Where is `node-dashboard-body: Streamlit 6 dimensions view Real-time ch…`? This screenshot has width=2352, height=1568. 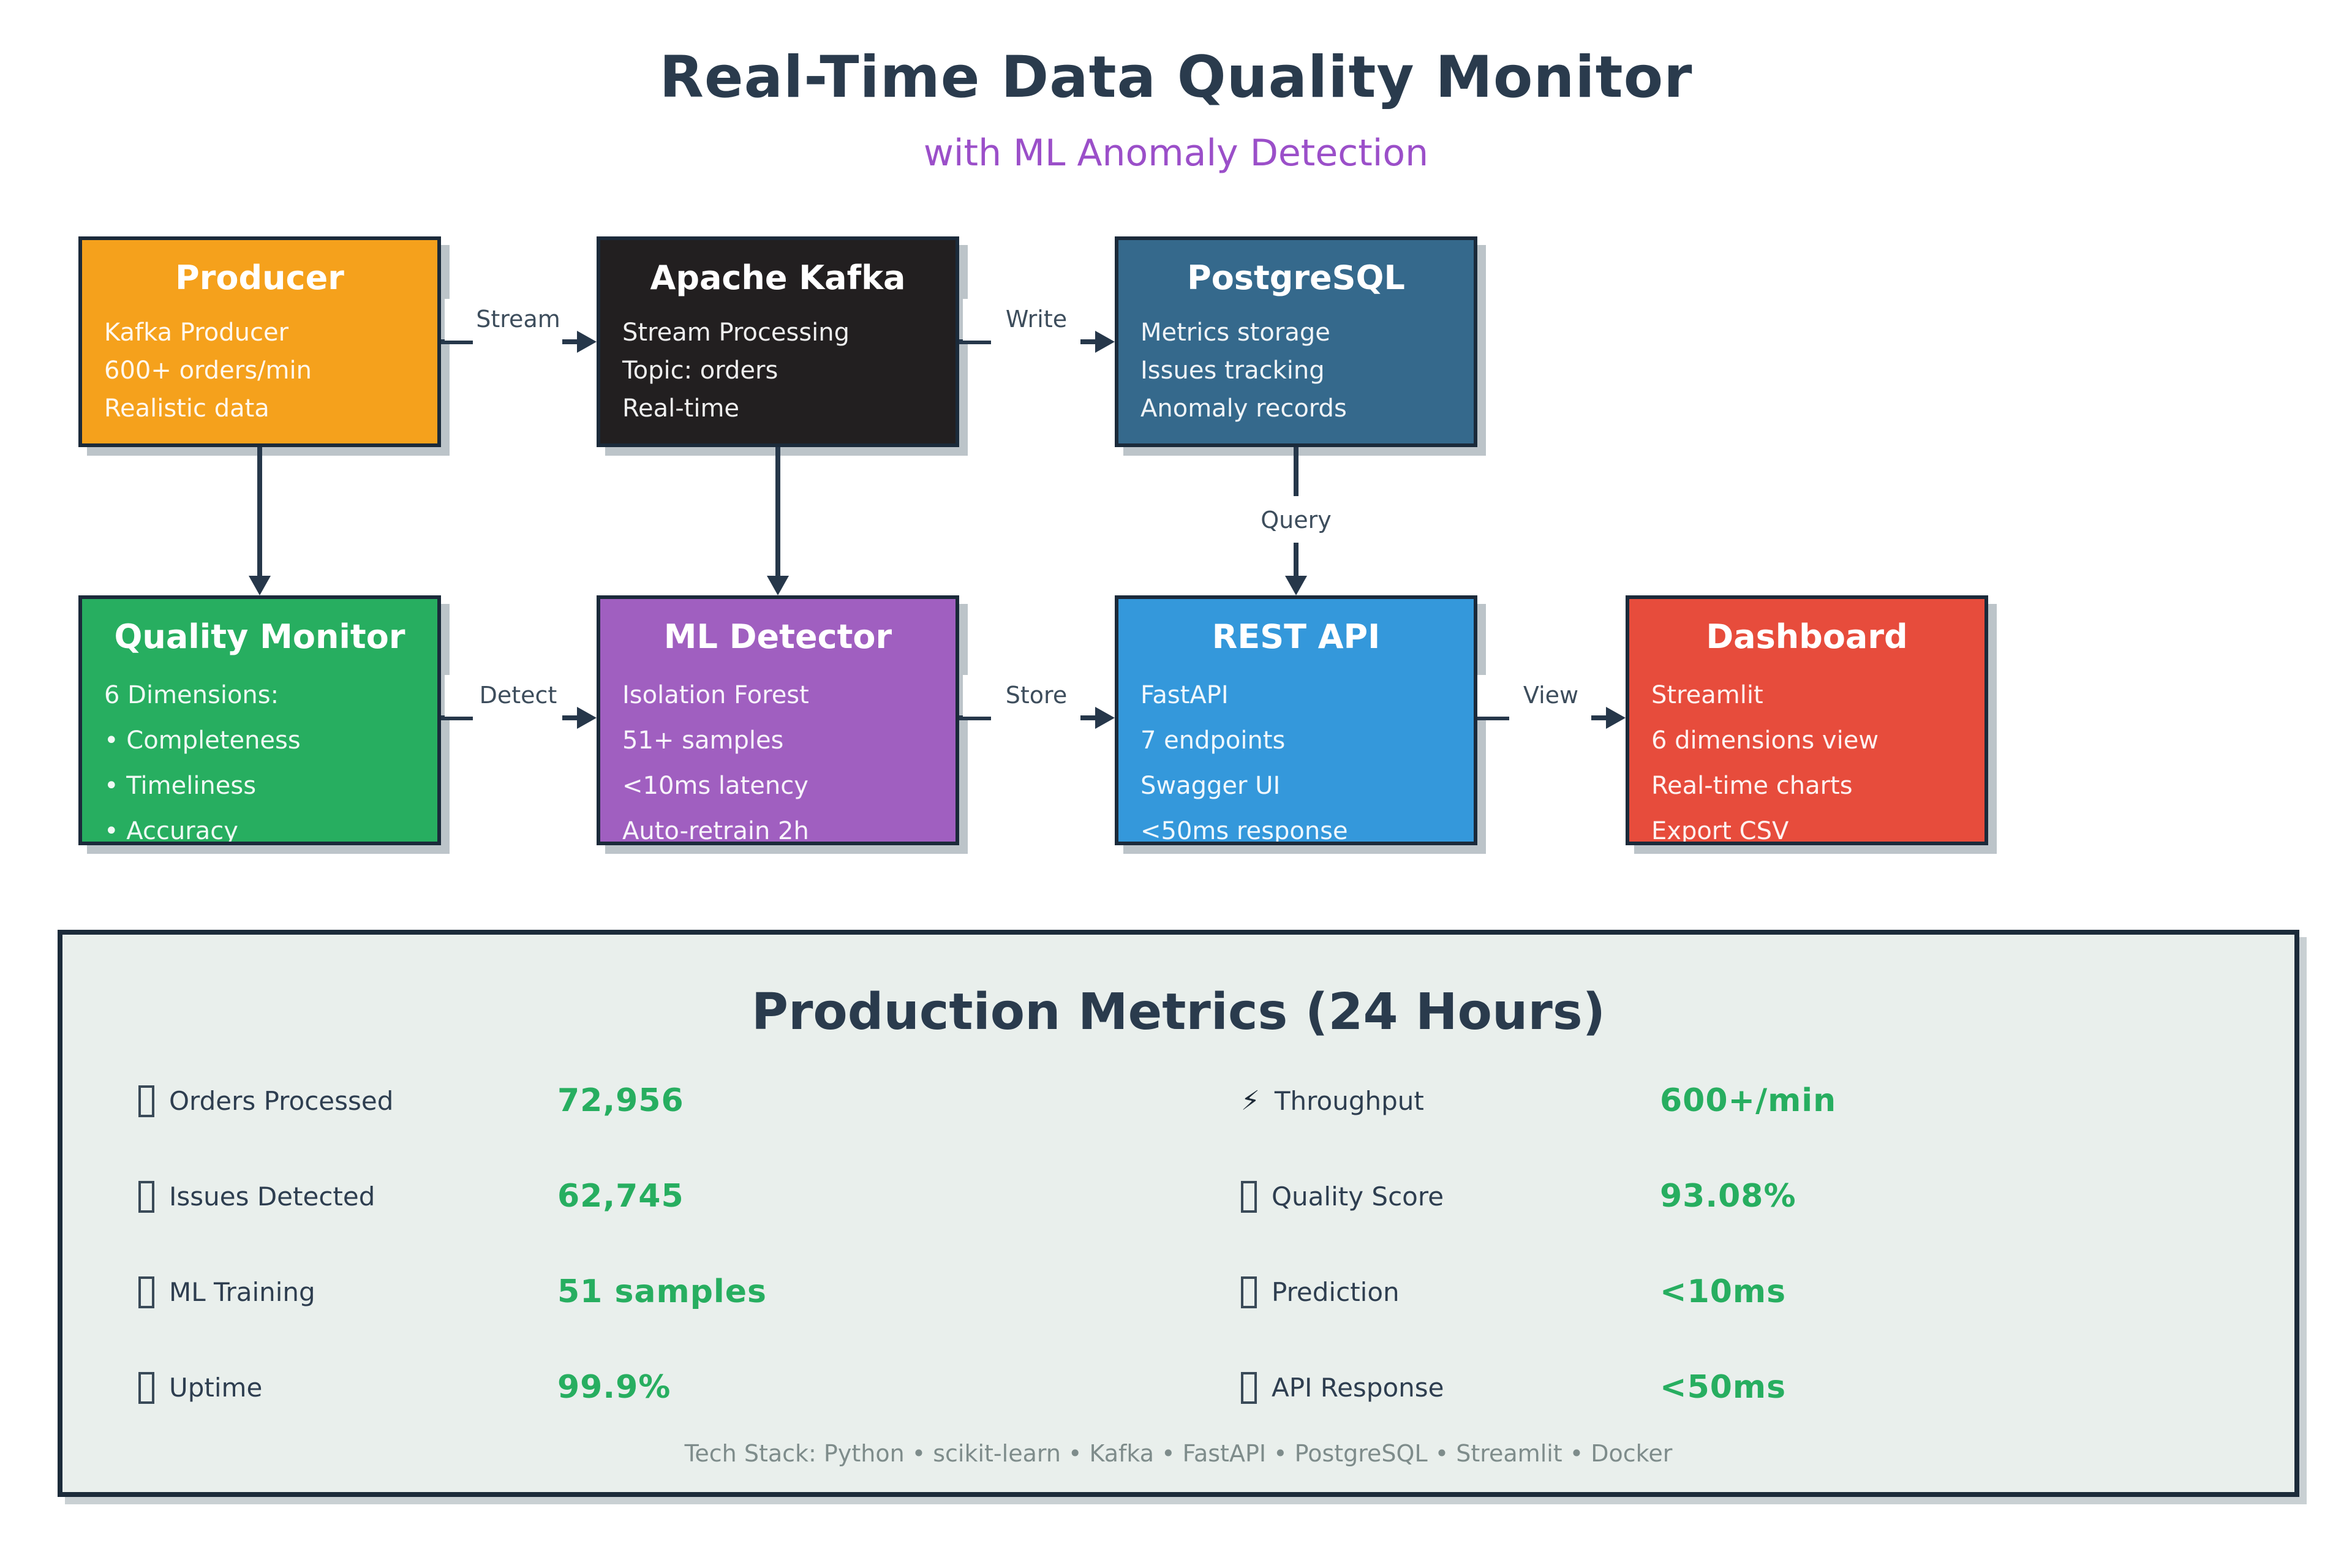 node-dashboard-body: Streamlit 6 dimensions view Real-time ch… is located at coordinates (1807, 759).